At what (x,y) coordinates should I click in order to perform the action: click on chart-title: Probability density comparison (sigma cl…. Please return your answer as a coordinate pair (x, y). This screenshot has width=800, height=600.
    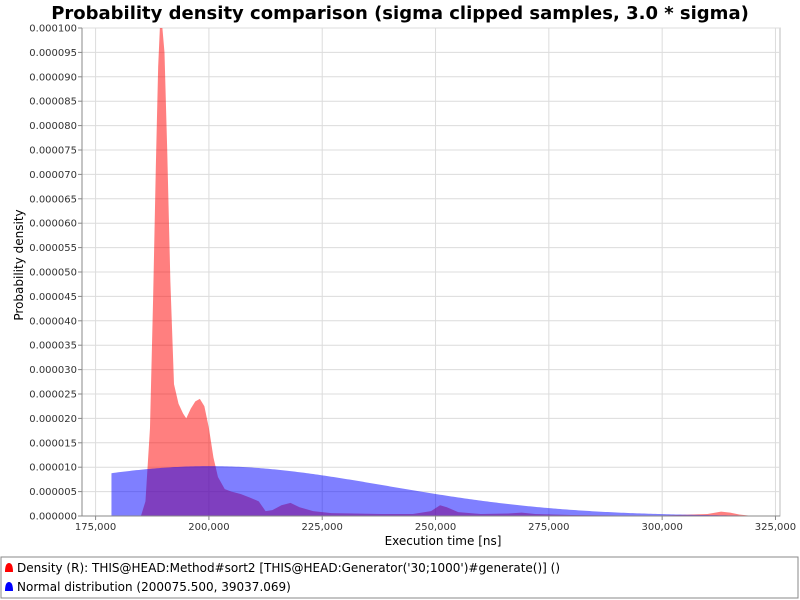
    Looking at the image, I should click on (400, 13).